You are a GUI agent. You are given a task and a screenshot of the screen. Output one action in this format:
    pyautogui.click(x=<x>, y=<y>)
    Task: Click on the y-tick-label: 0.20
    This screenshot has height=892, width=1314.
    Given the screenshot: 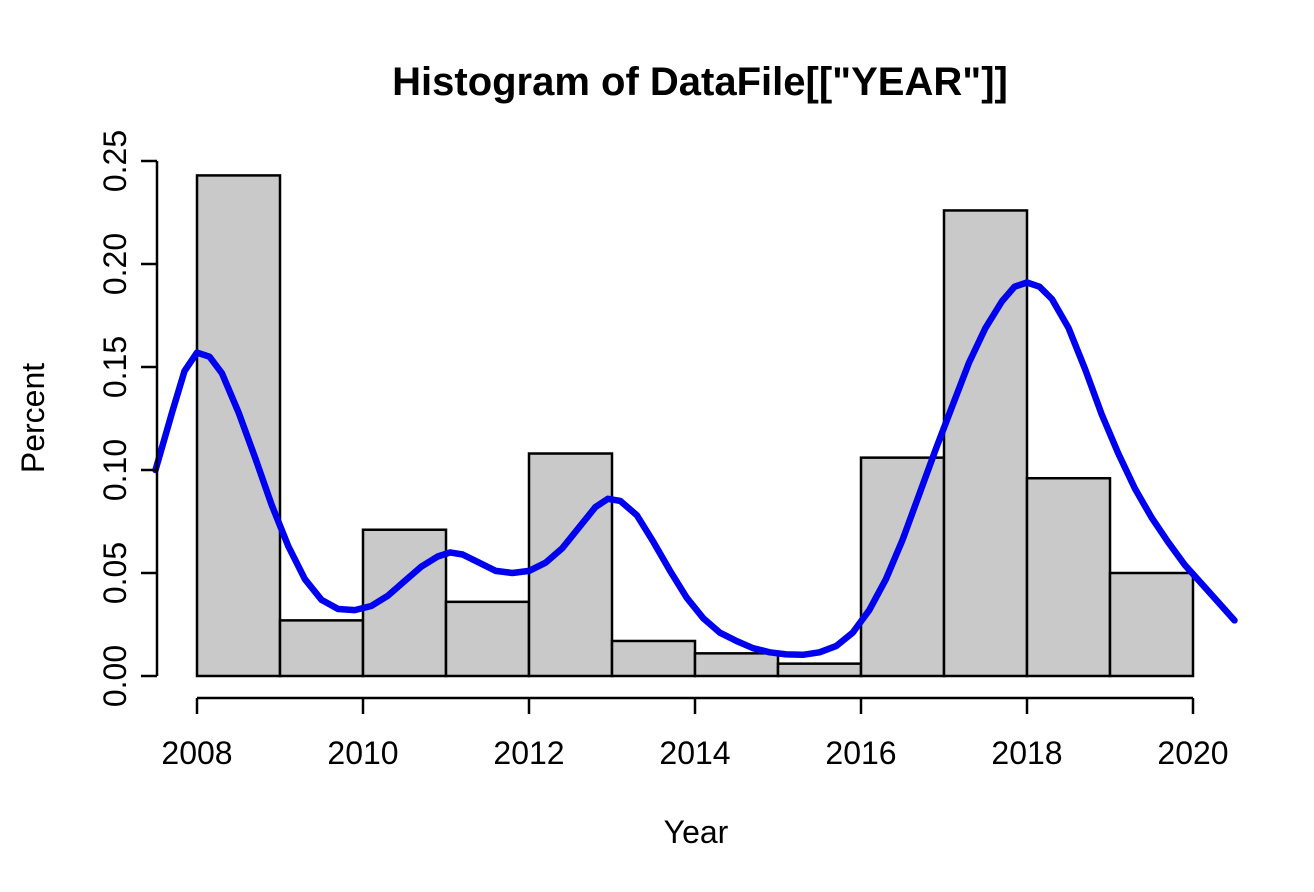 What is the action you would take?
    pyautogui.click(x=115, y=264)
    